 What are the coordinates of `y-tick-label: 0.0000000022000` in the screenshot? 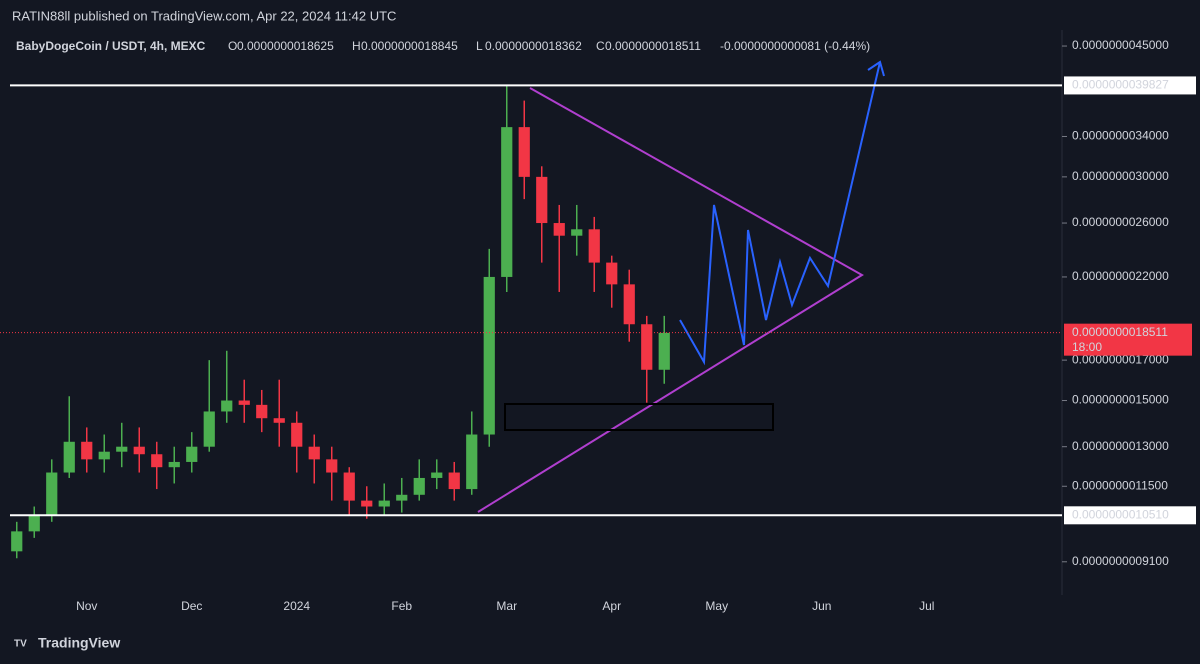 It's located at (1120, 276).